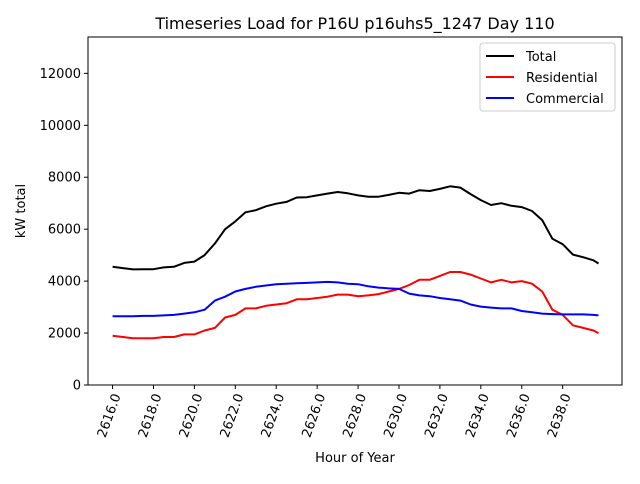 The image size is (640, 484). I want to click on y-tick-label: 4000, so click(64, 282).